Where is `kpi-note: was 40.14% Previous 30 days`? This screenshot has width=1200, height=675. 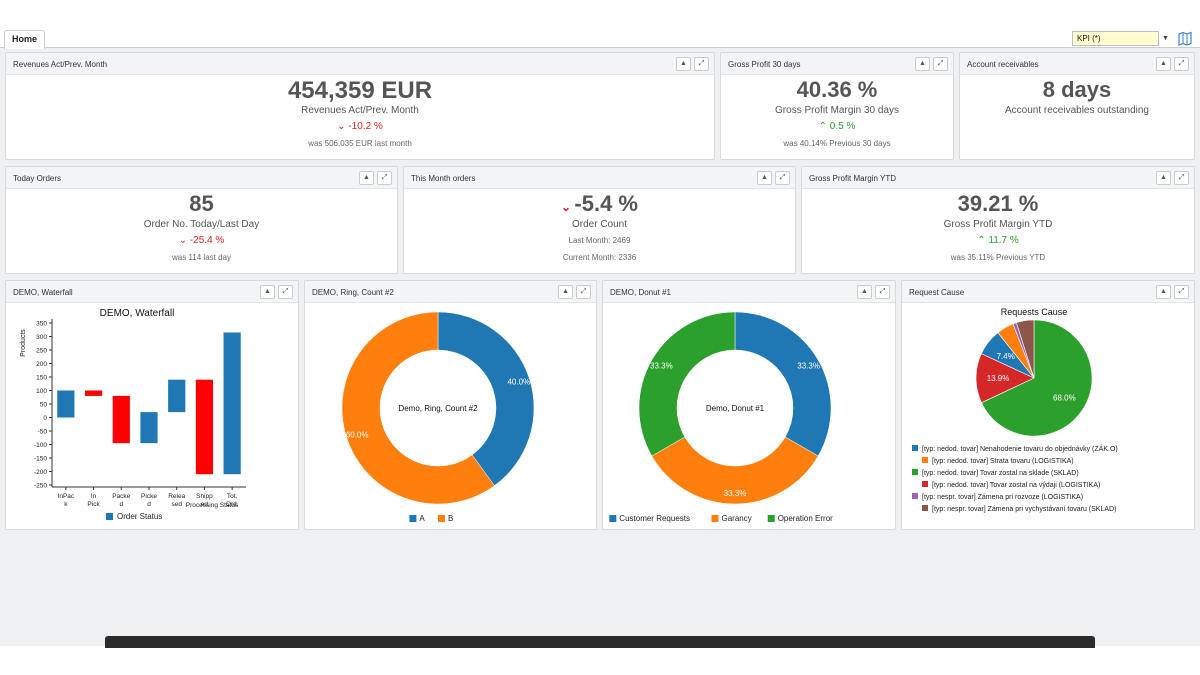 kpi-note: was 40.14% Previous 30 days is located at coordinates (837, 143).